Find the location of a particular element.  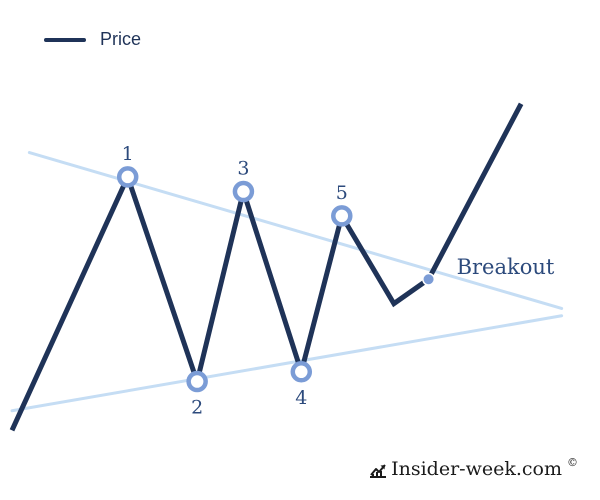

trend-chart-icon is located at coordinates (378, 471).